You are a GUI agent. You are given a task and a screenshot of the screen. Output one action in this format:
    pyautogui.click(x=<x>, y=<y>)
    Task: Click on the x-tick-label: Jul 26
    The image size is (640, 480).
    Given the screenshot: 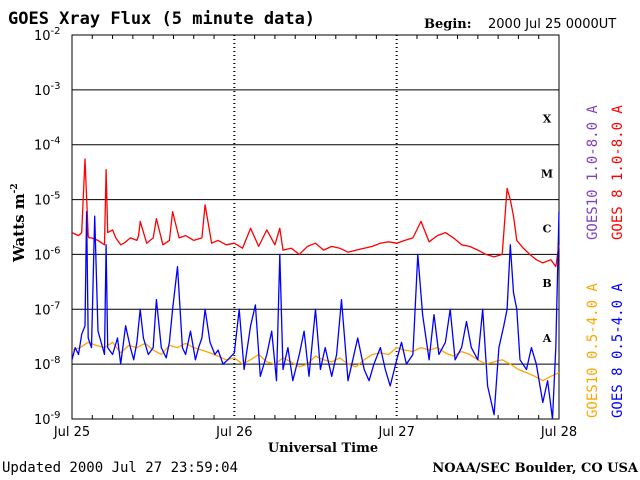 What is the action you would take?
    pyautogui.click(x=233, y=432)
    